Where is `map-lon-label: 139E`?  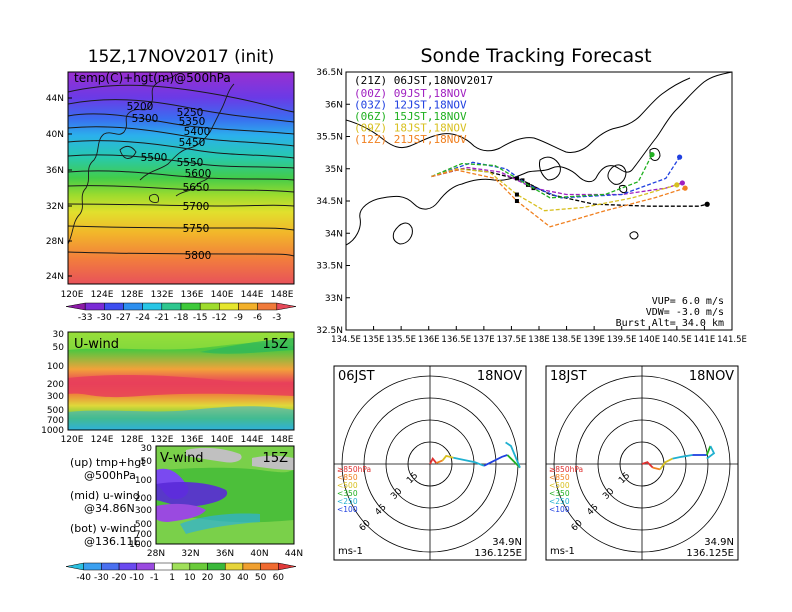
map-lon-label: 139E is located at coordinates (594, 340).